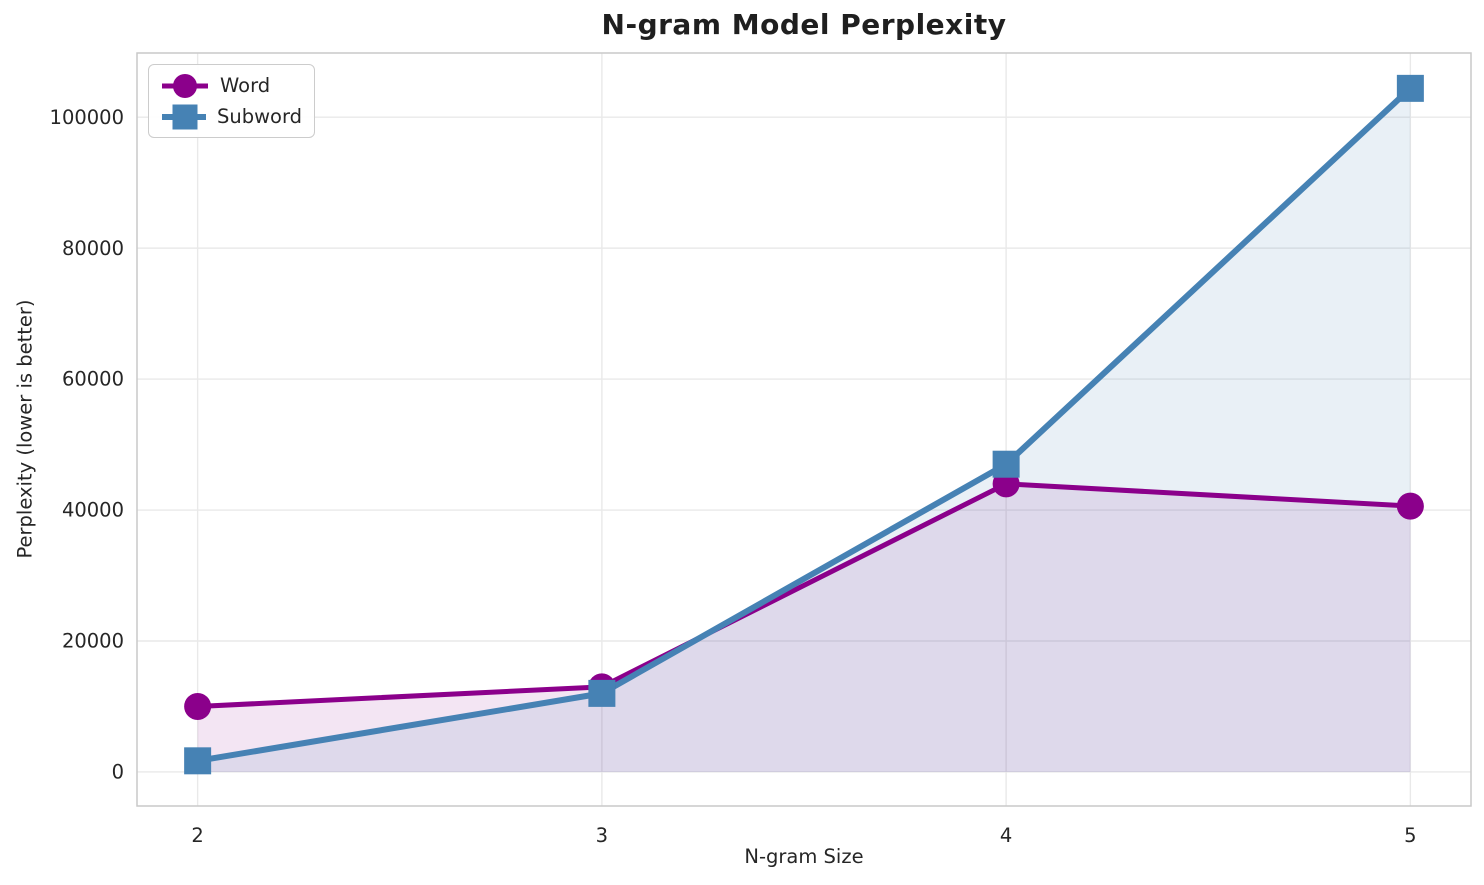 The image size is (1484, 885). I want to click on legend-item-word: Word, so click(231, 85).